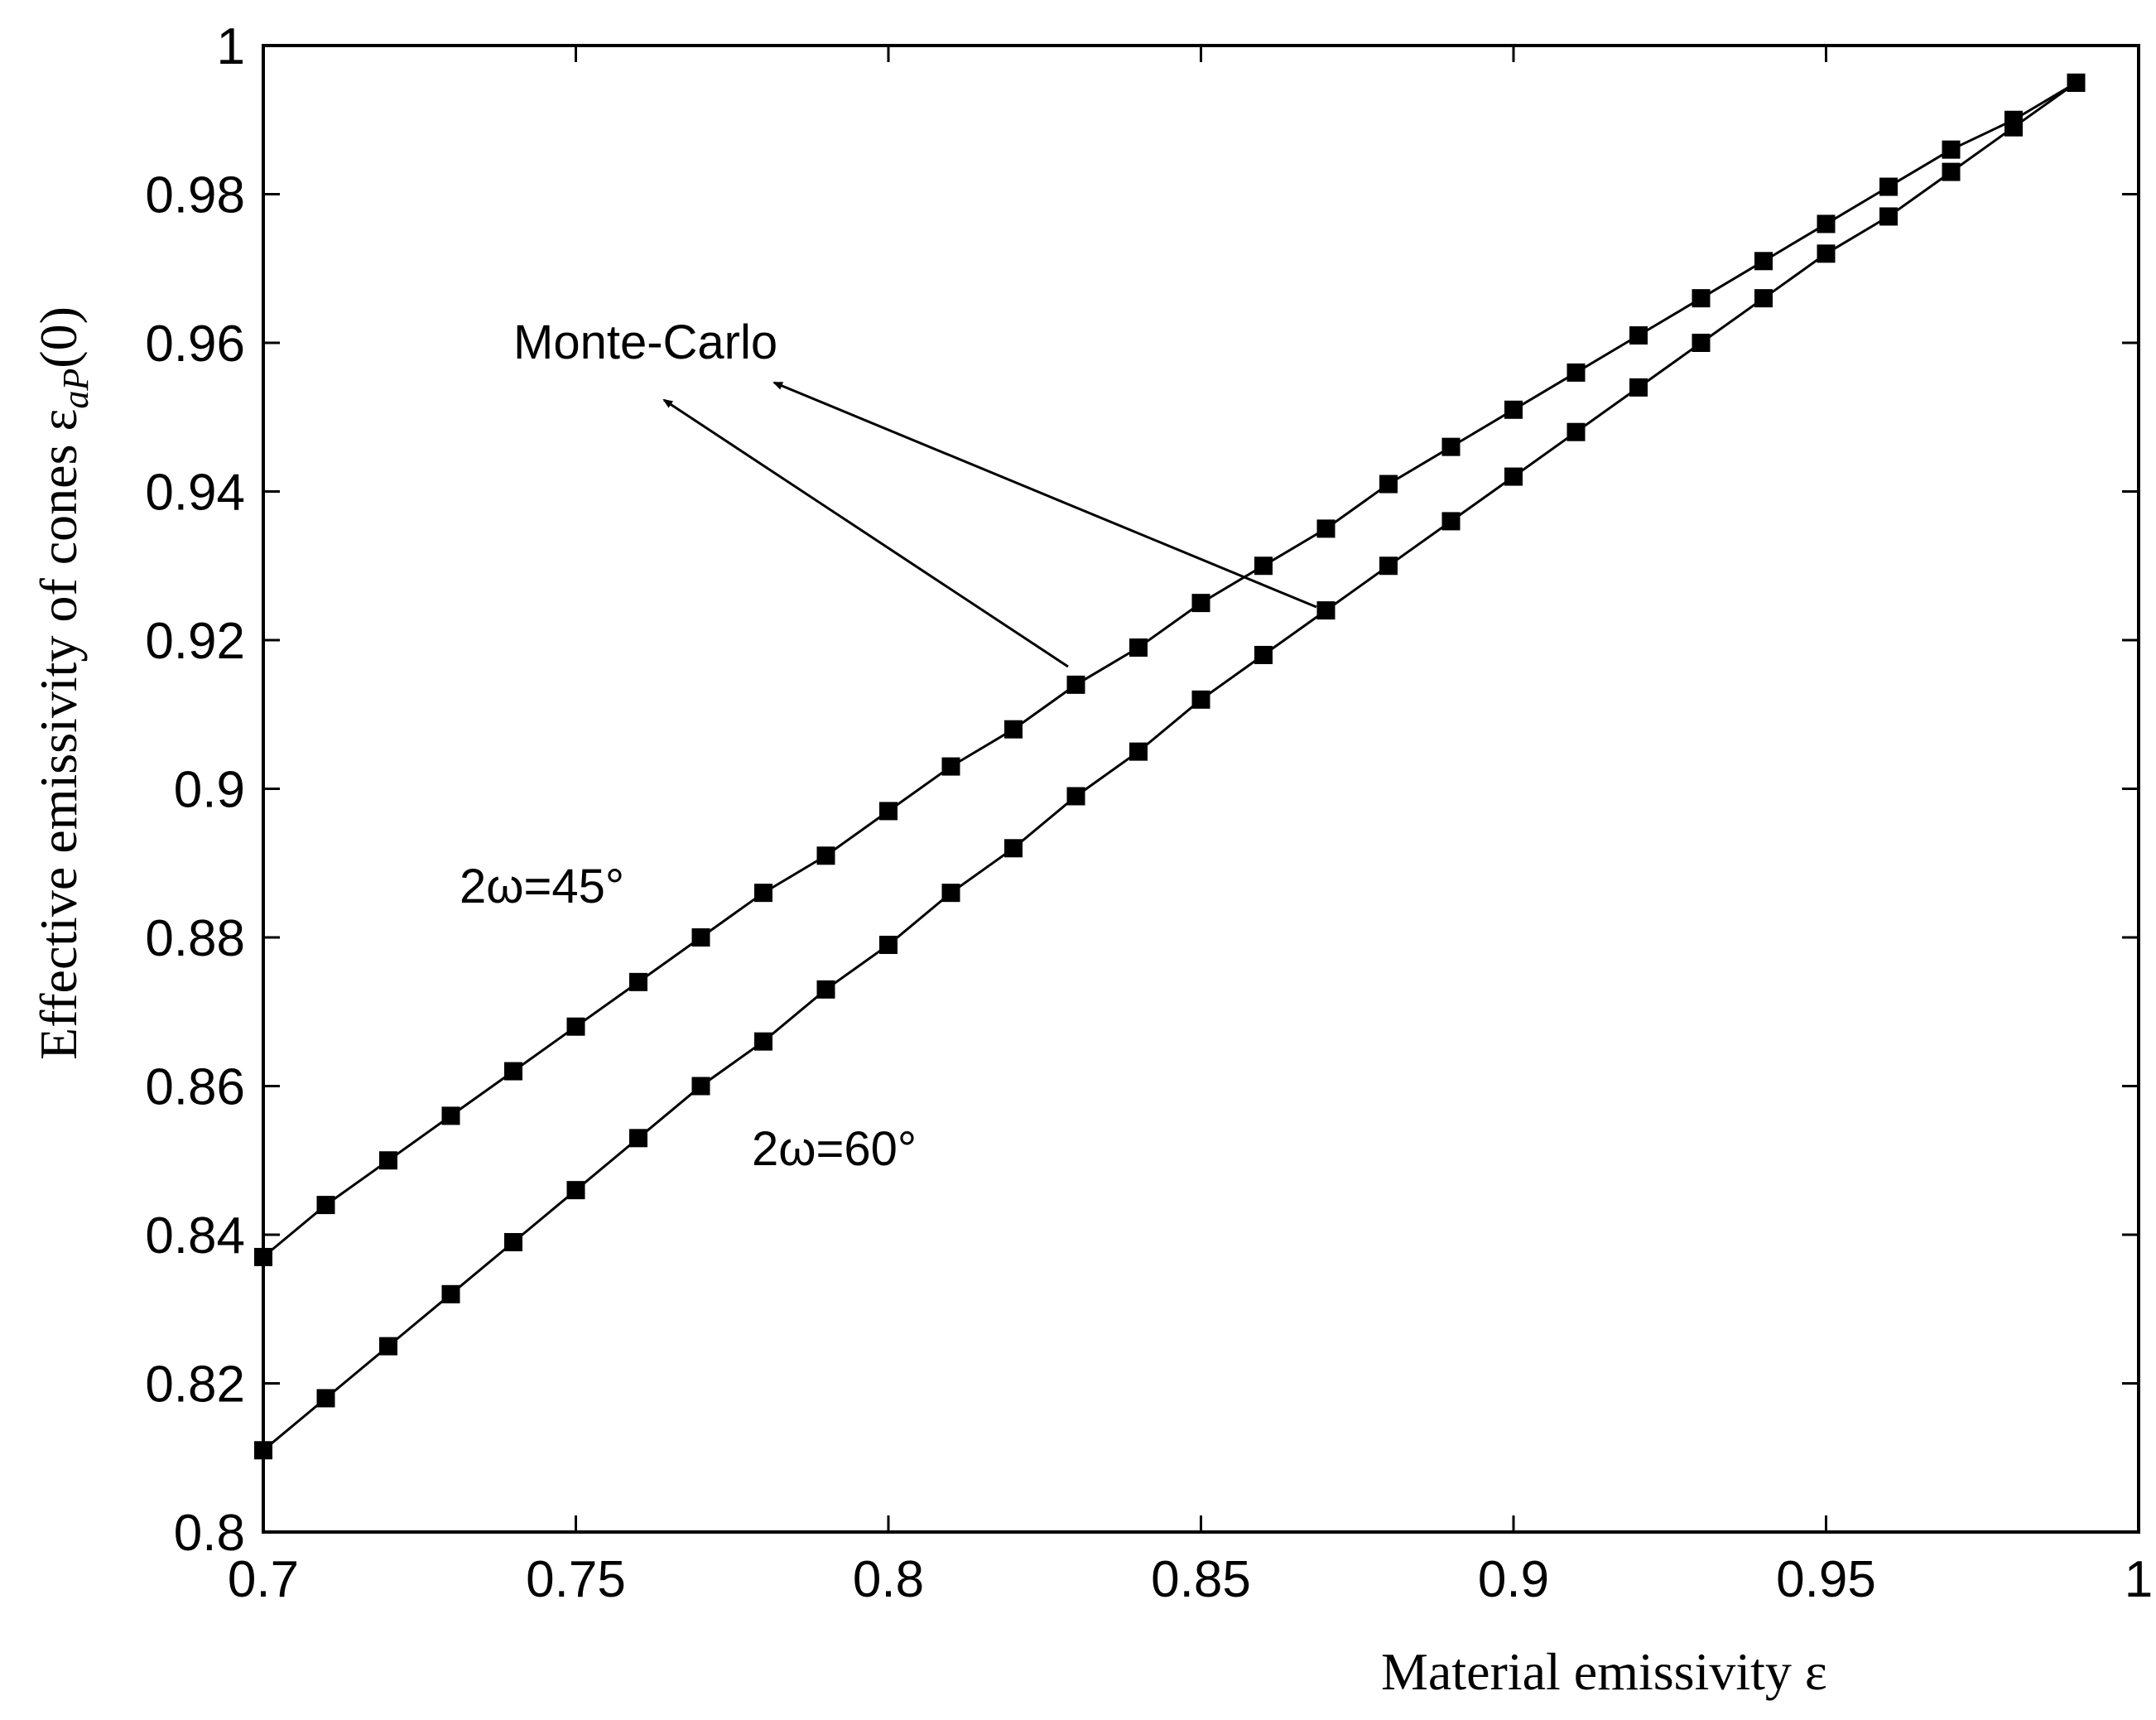 Image resolution: width=2156 pixels, height=1720 pixels. What do you see at coordinates (76, 389) in the screenshot?
I see `y-axis-title-subscript: aP` at bounding box center [76, 389].